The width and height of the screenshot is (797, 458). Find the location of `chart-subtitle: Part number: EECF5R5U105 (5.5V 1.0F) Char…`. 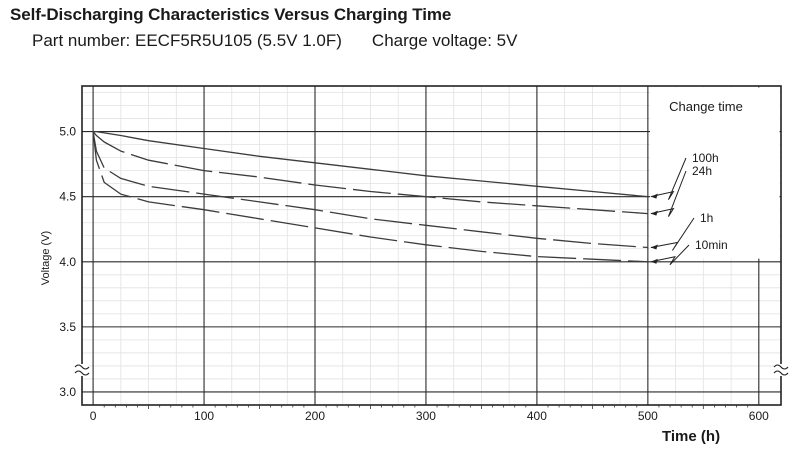

chart-subtitle: Part number: EECF5R5U105 (5.5V 1.0F) Char… is located at coordinates (274, 41).